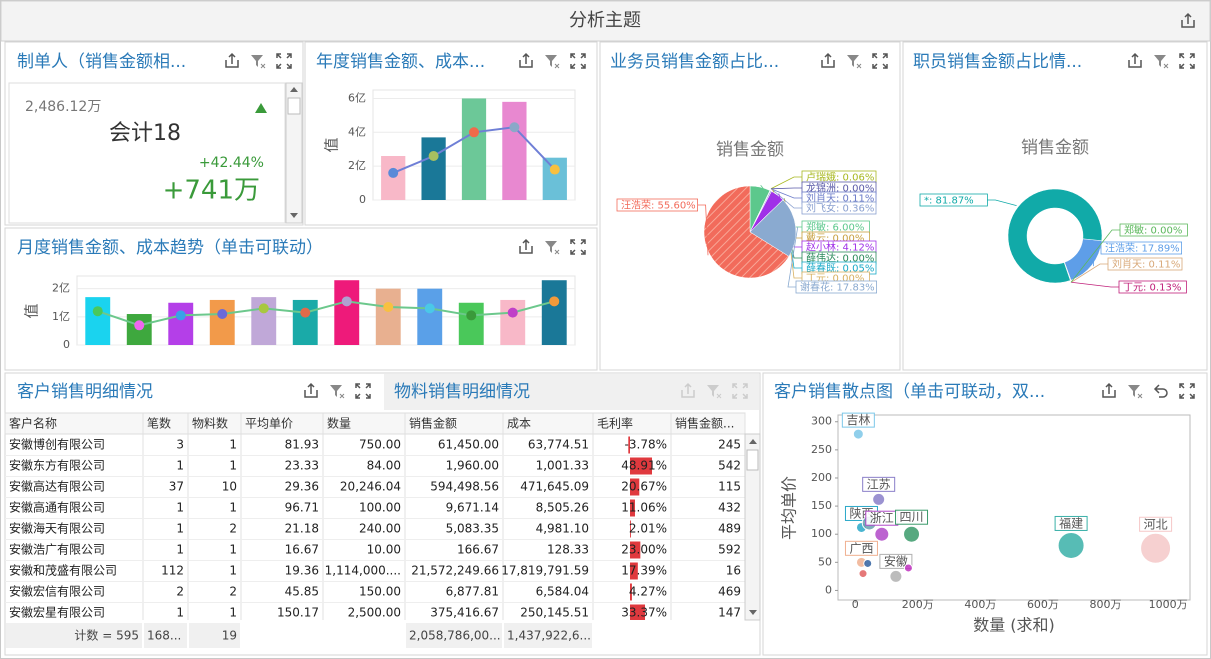 The image size is (1211, 659). Describe the element at coordinates (821, 421) in the screenshot. I see `y-tick-label: 300` at that location.